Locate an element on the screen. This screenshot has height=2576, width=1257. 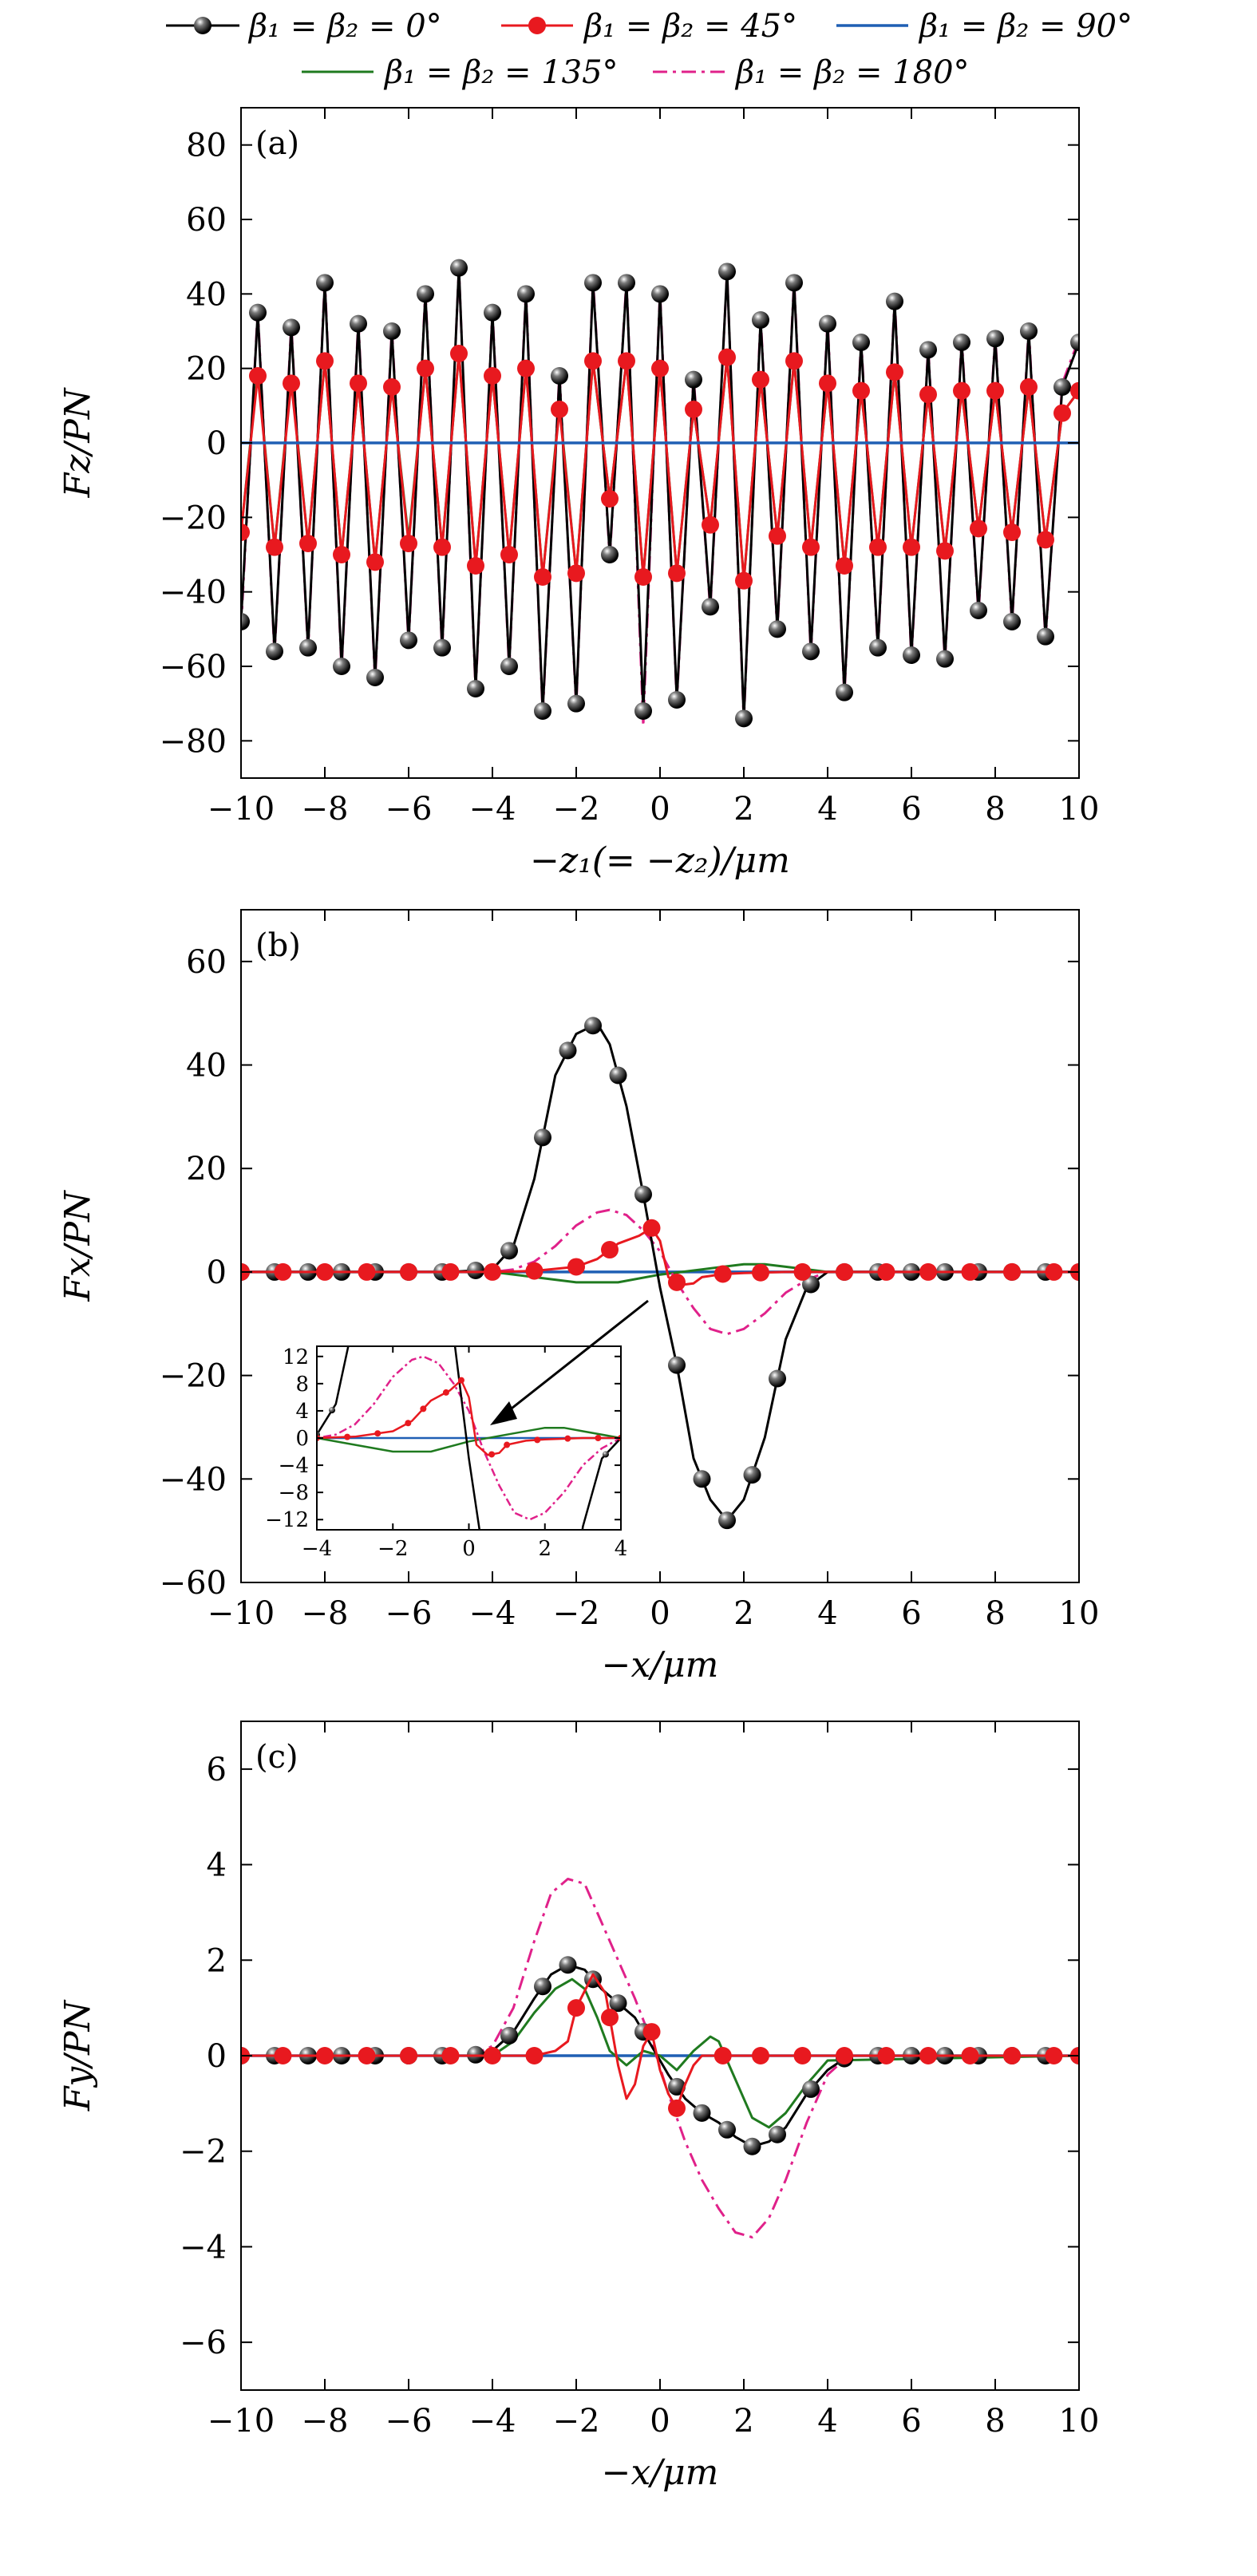
y-tick-label: −2 is located at coordinates (203, 2152).